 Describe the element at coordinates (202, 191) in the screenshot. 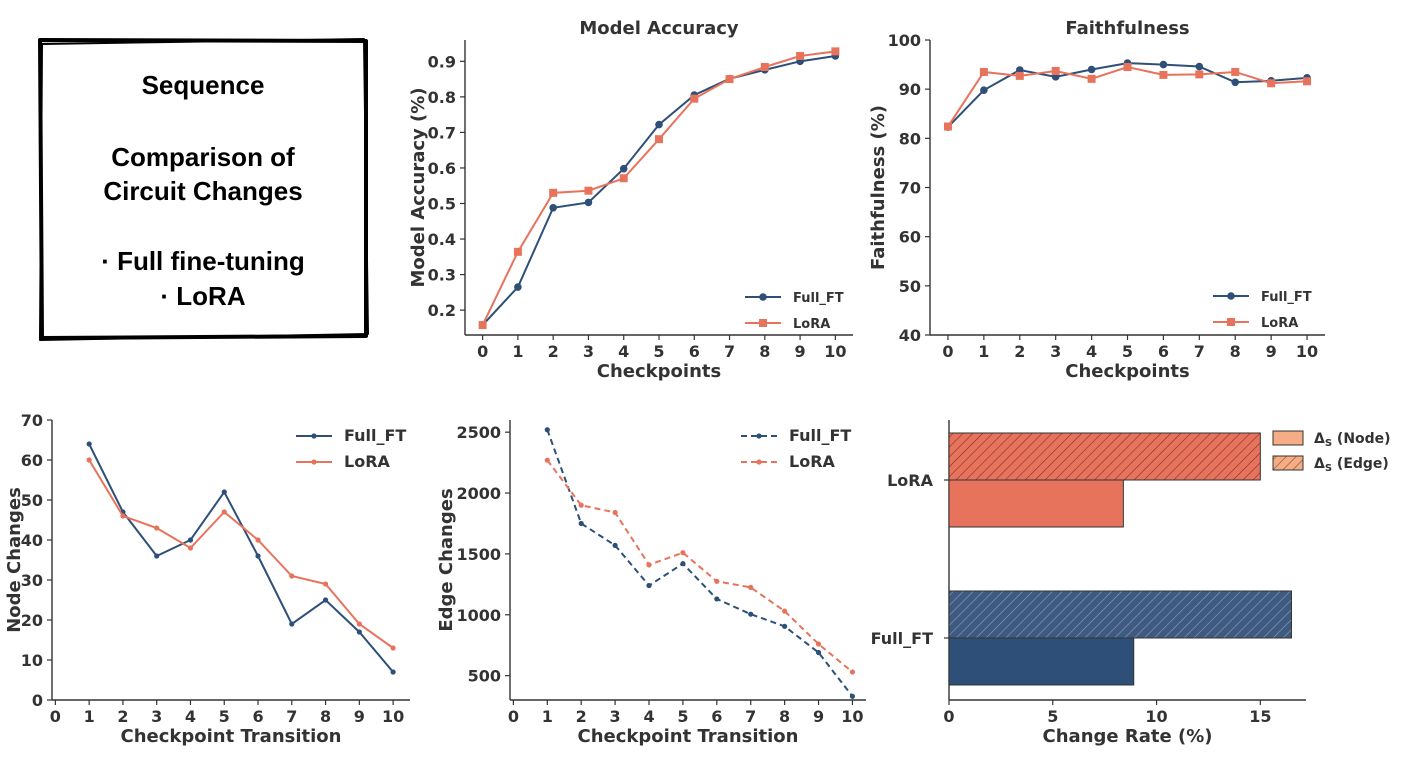

I see `title-line-3: Circuit Changes` at that location.